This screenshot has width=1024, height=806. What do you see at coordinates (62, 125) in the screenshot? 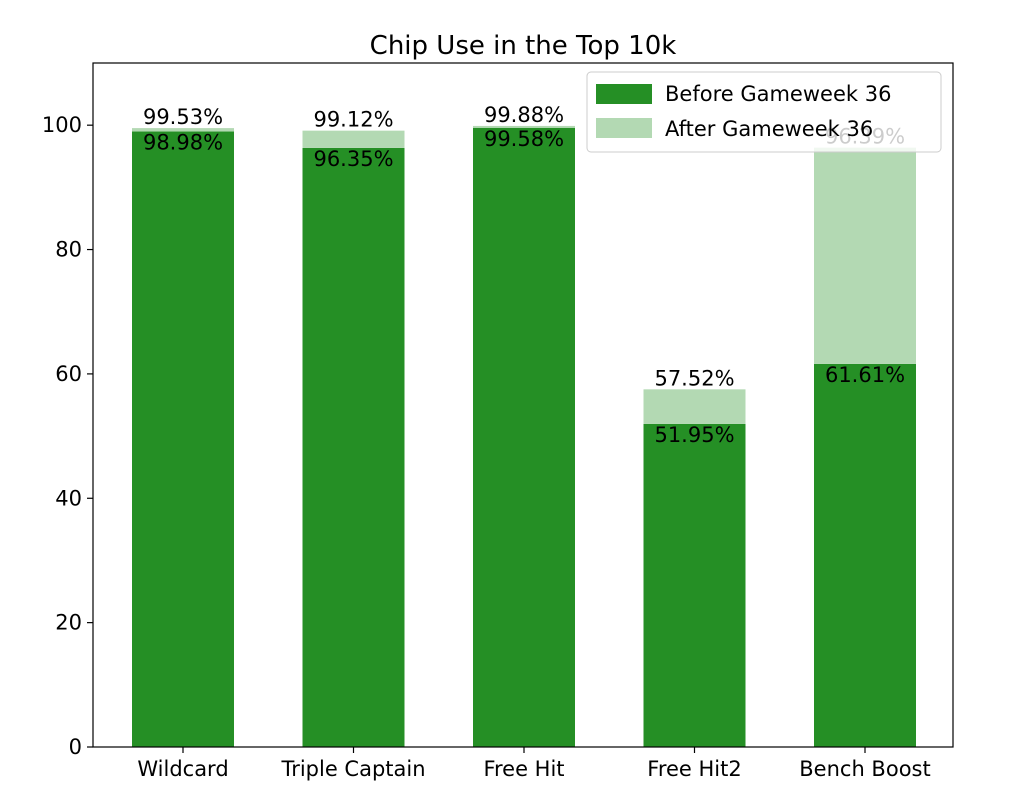
I see `y-tick-label-5: 100` at bounding box center [62, 125].